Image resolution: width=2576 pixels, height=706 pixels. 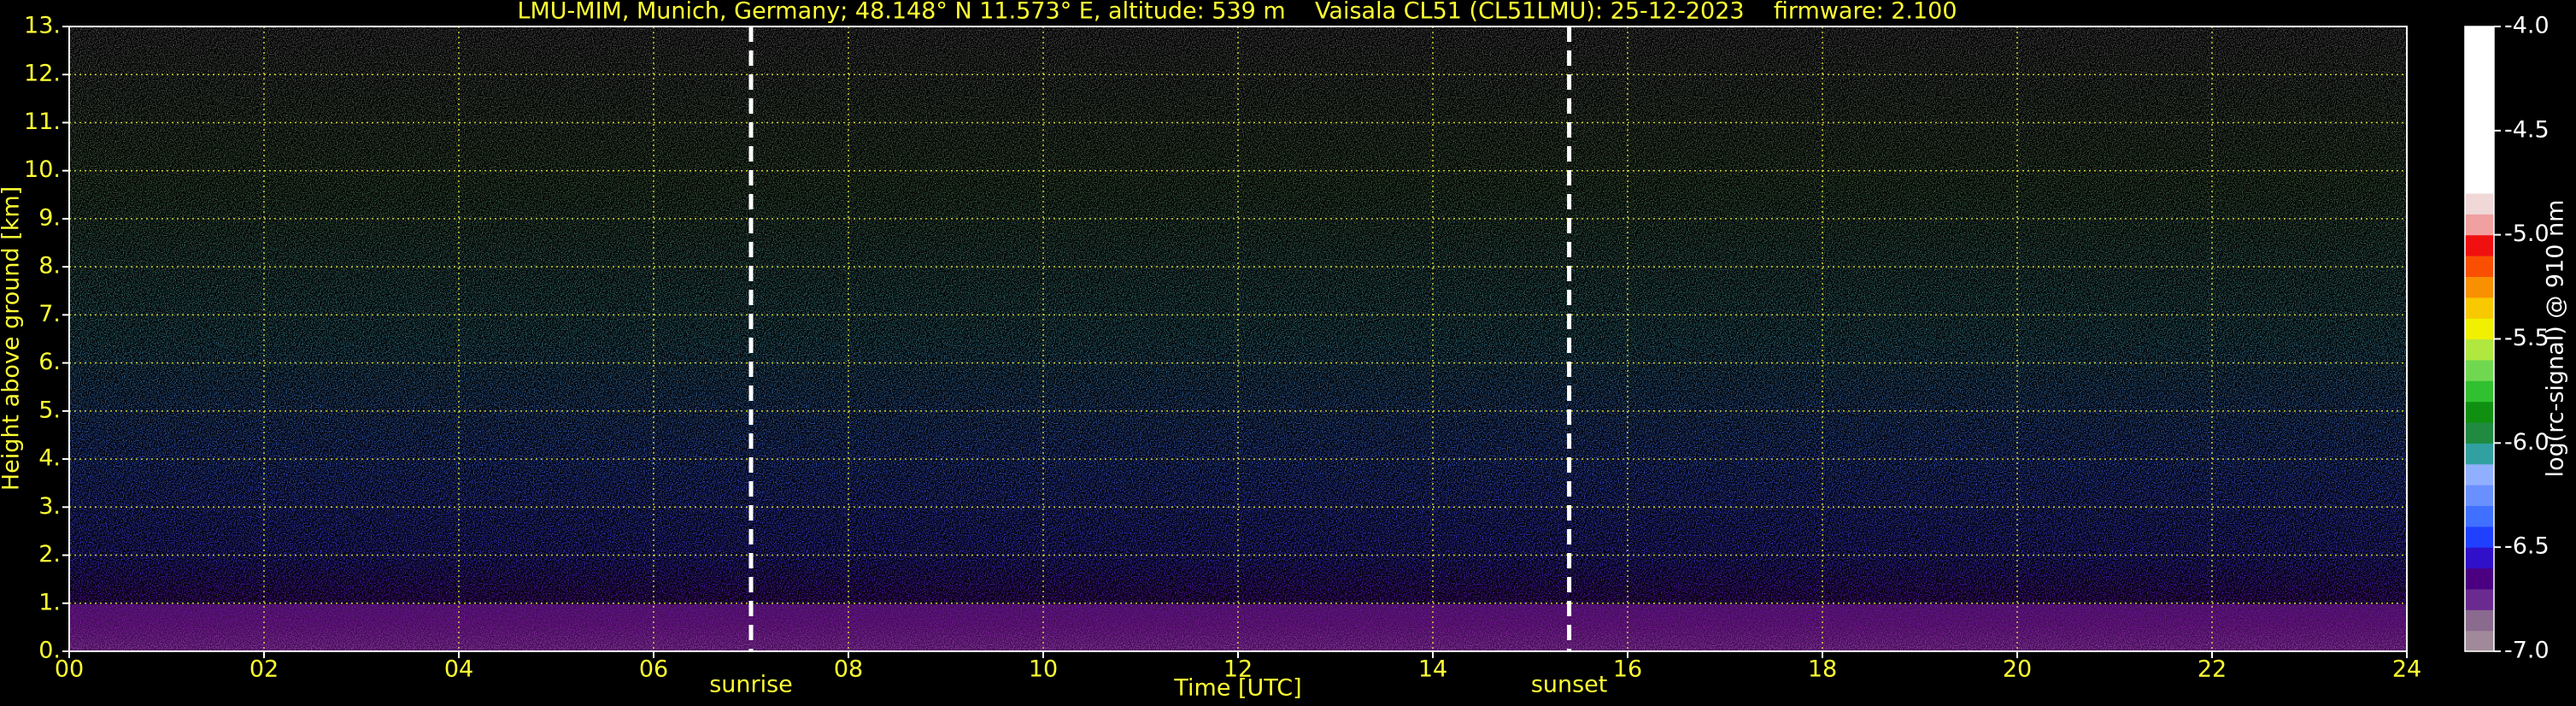 What do you see at coordinates (2556, 339) in the screenshot?
I see `colorbar-label: log(rc-signal) @ 910 nm` at bounding box center [2556, 339].